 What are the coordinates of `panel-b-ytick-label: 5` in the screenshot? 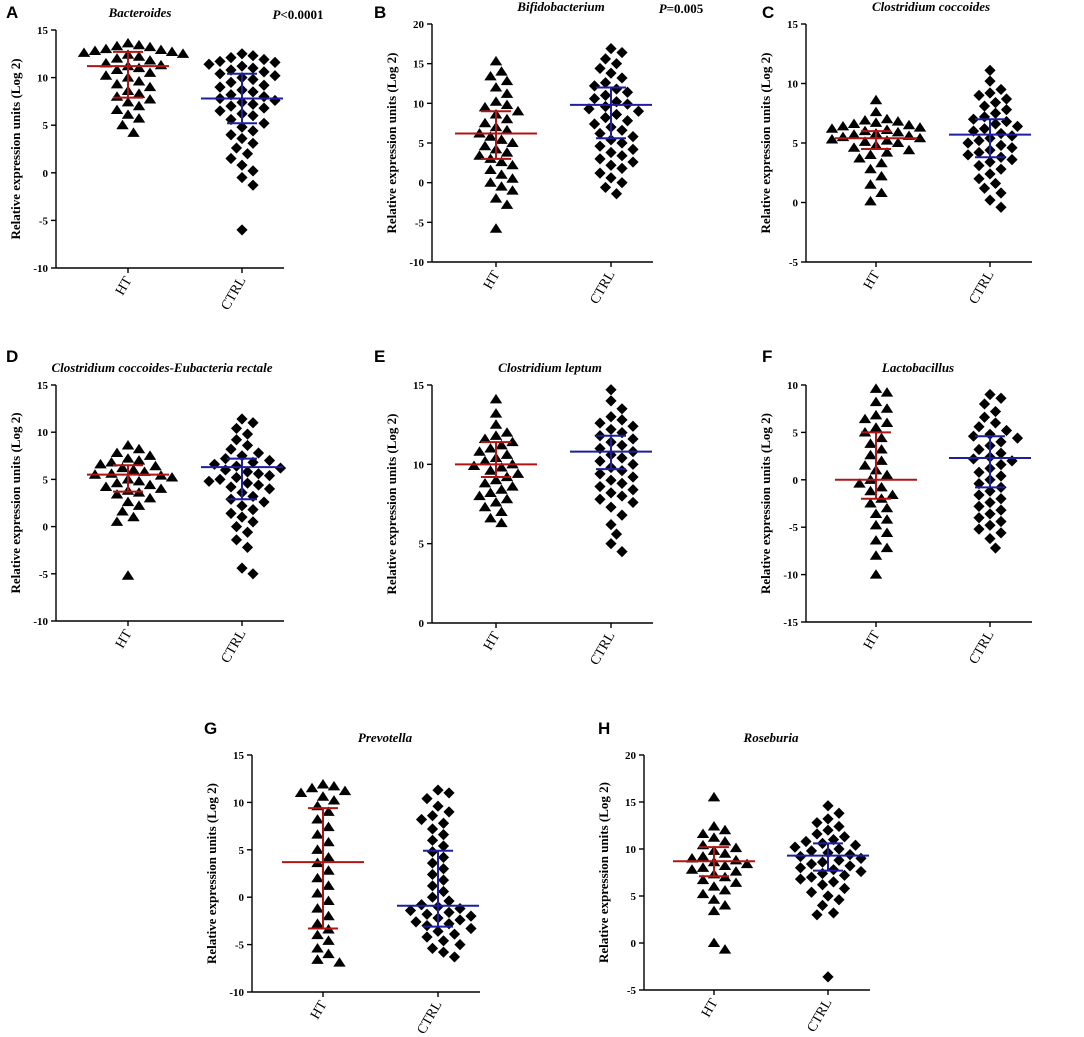 It's located at (422, 144).